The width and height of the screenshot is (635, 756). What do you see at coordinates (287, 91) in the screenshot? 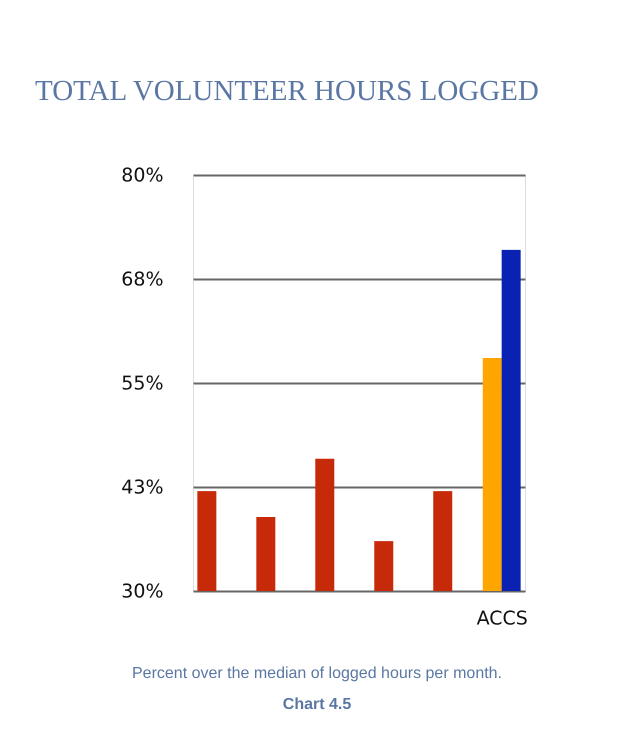
I see `chart-title: TOTAL VOLUNTEER HOURS LOGGED` at bounding box center [287, 91].